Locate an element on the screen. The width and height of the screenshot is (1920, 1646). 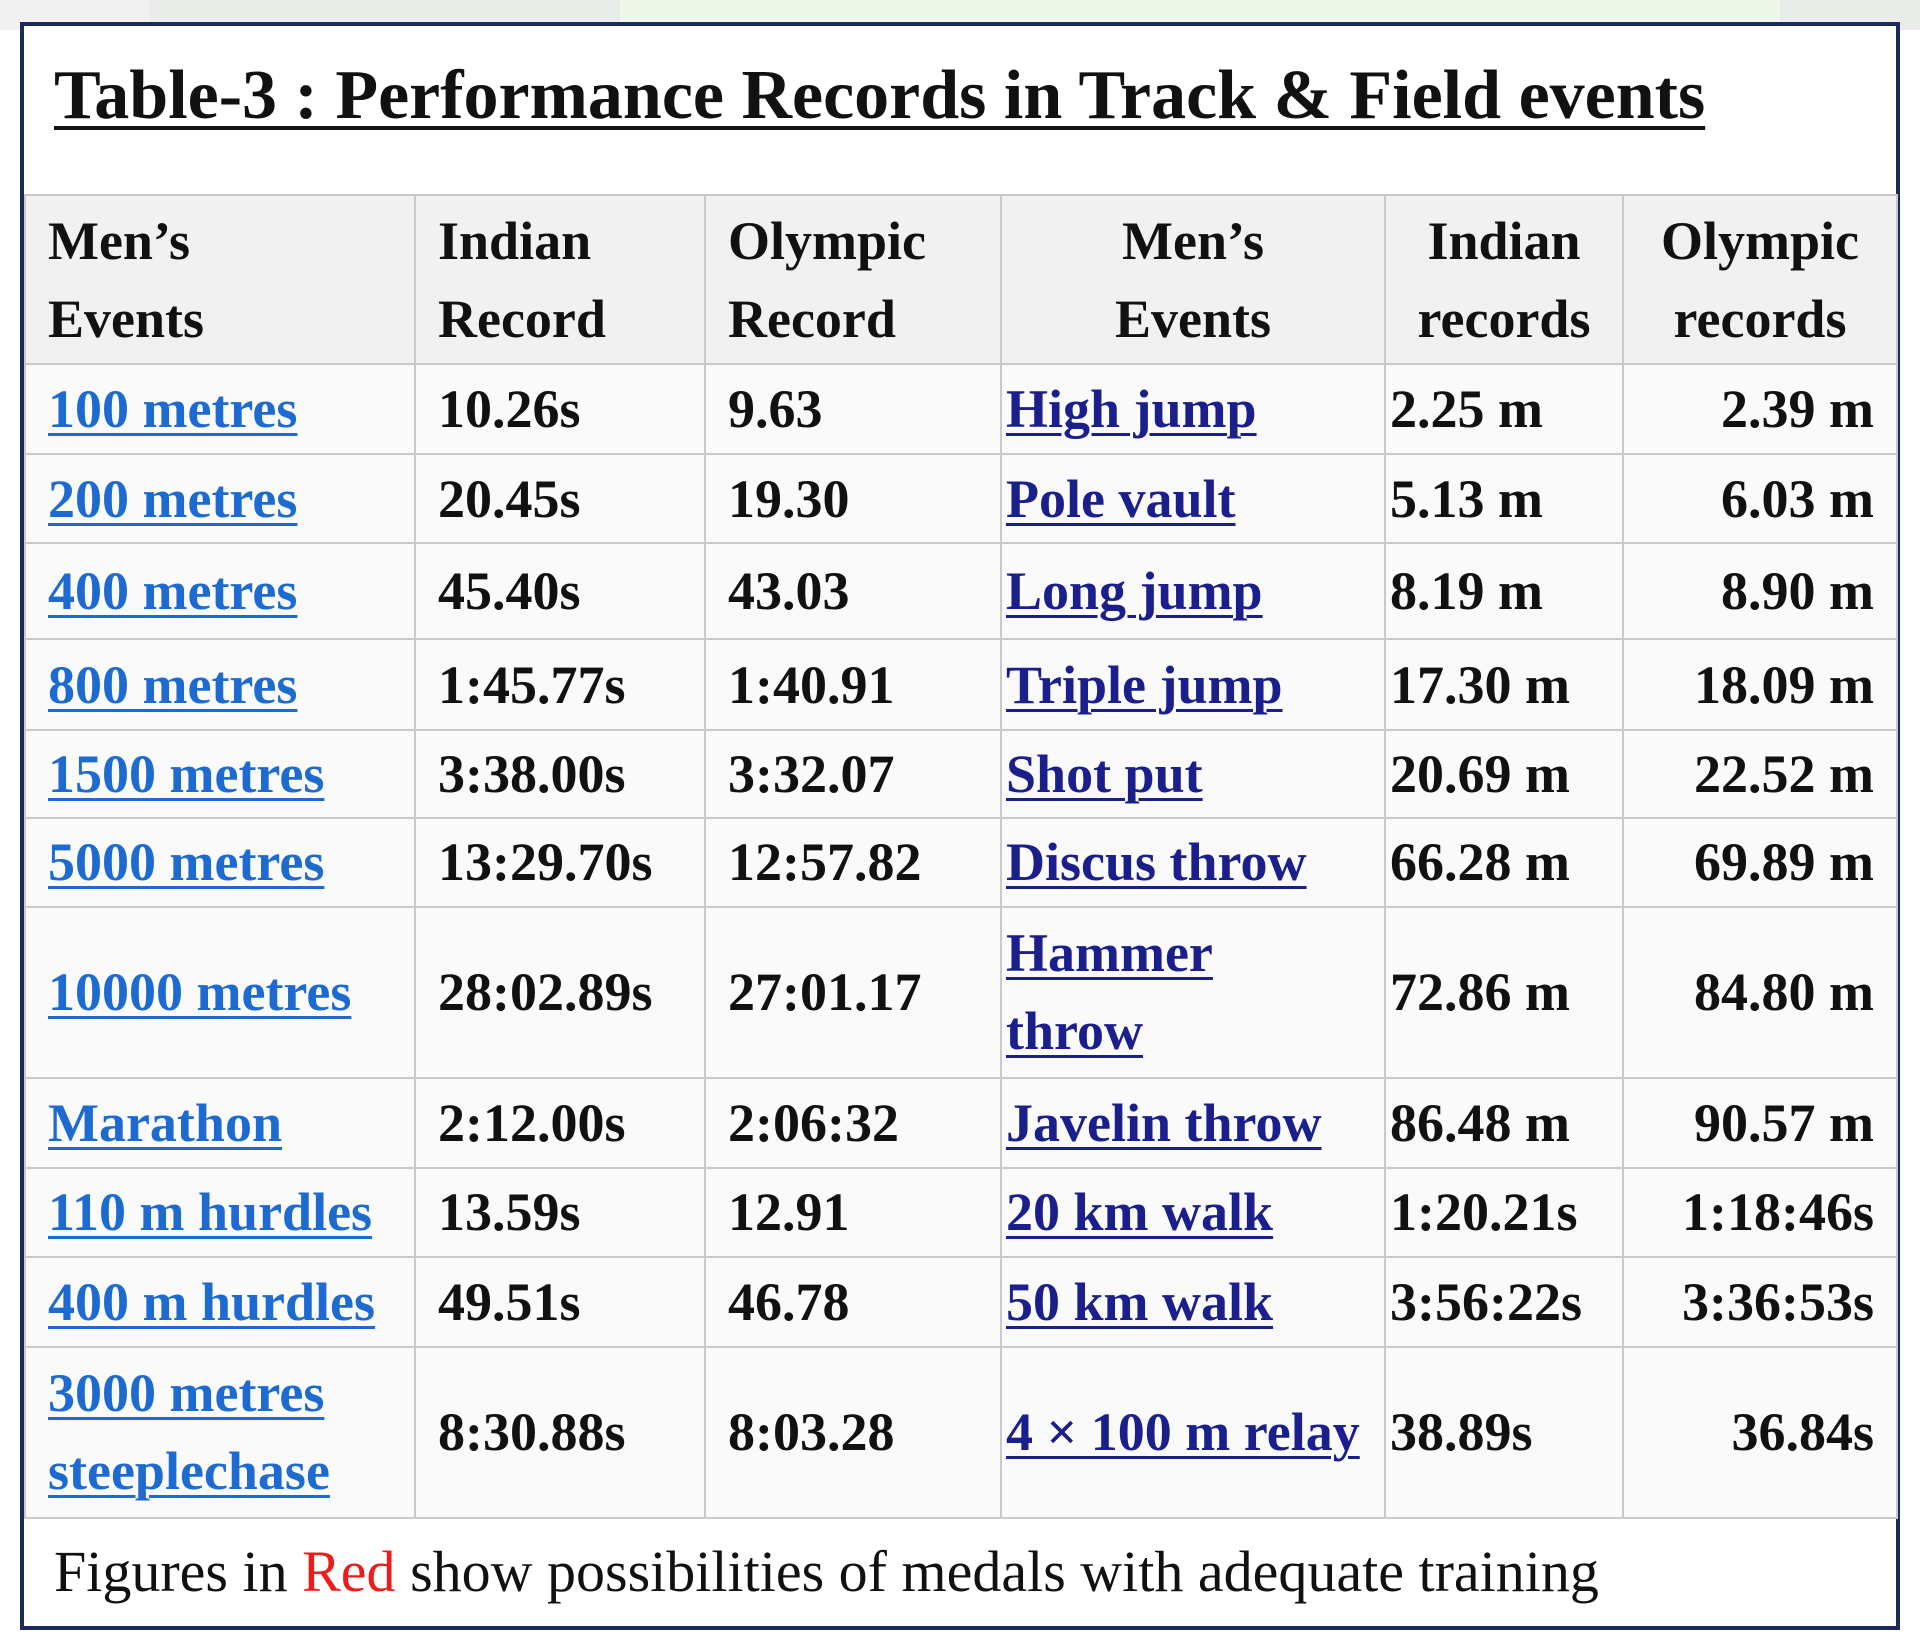
field-event-cell: Discus throw is located at coordinates (1193, 862).